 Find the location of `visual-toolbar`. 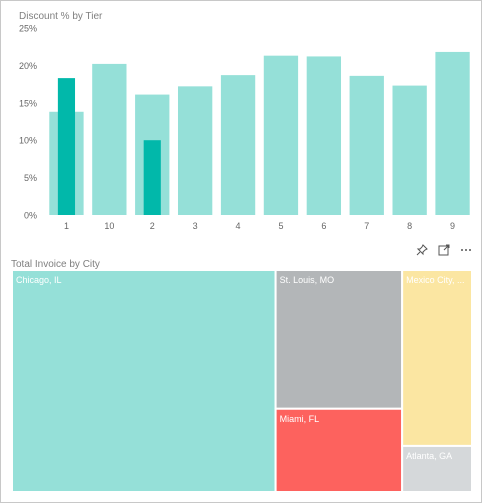

visual-toolbar is located at coordinates (444, 250).